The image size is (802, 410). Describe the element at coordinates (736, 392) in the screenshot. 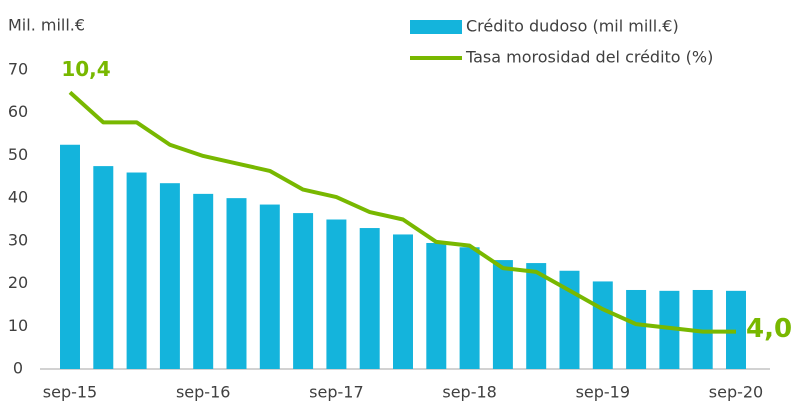

I see `x-tick-label: sep-20` at that location.